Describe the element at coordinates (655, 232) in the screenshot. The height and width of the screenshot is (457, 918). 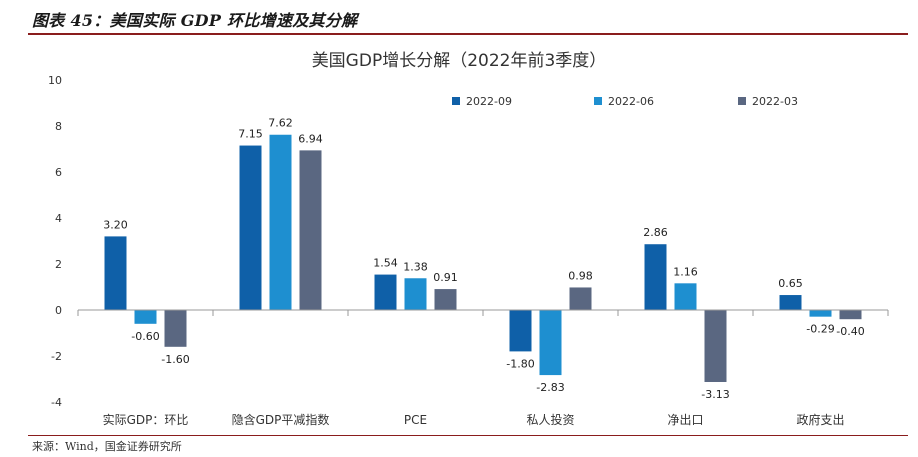
I see `data-label: 2.86` at that location.